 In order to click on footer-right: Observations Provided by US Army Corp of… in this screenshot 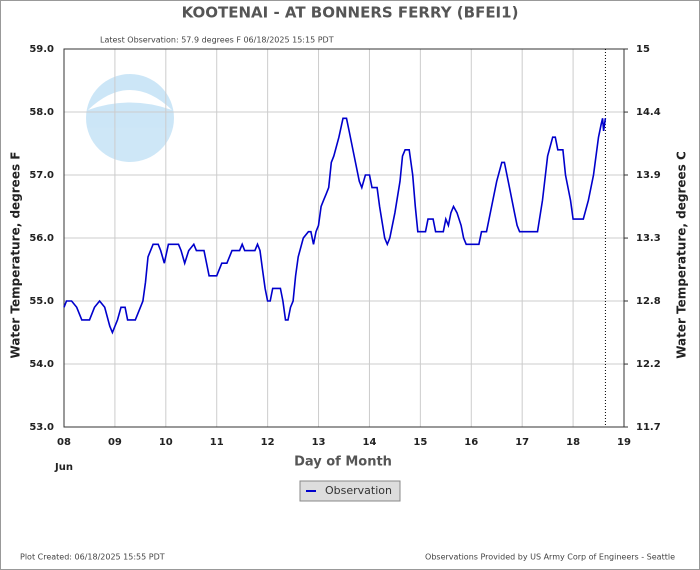, I will do `click(550, 557)`.